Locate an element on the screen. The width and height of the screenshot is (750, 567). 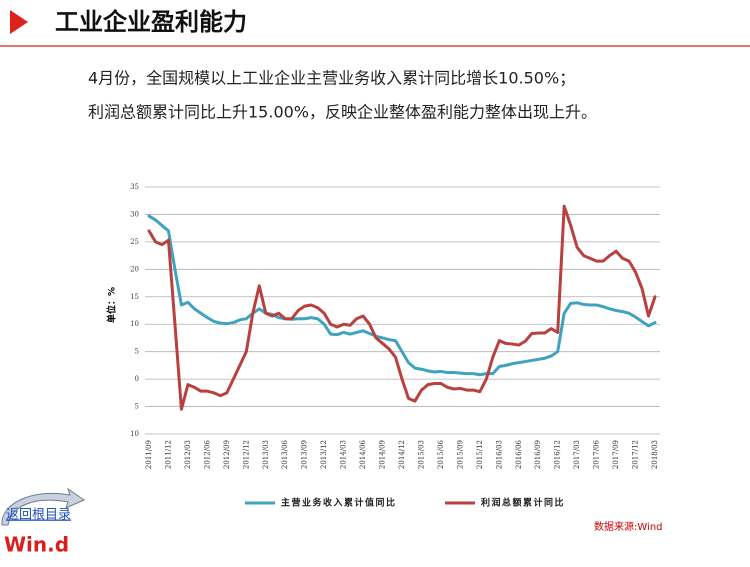
y-tick-label: 0 is located at coordinates (137, 379).